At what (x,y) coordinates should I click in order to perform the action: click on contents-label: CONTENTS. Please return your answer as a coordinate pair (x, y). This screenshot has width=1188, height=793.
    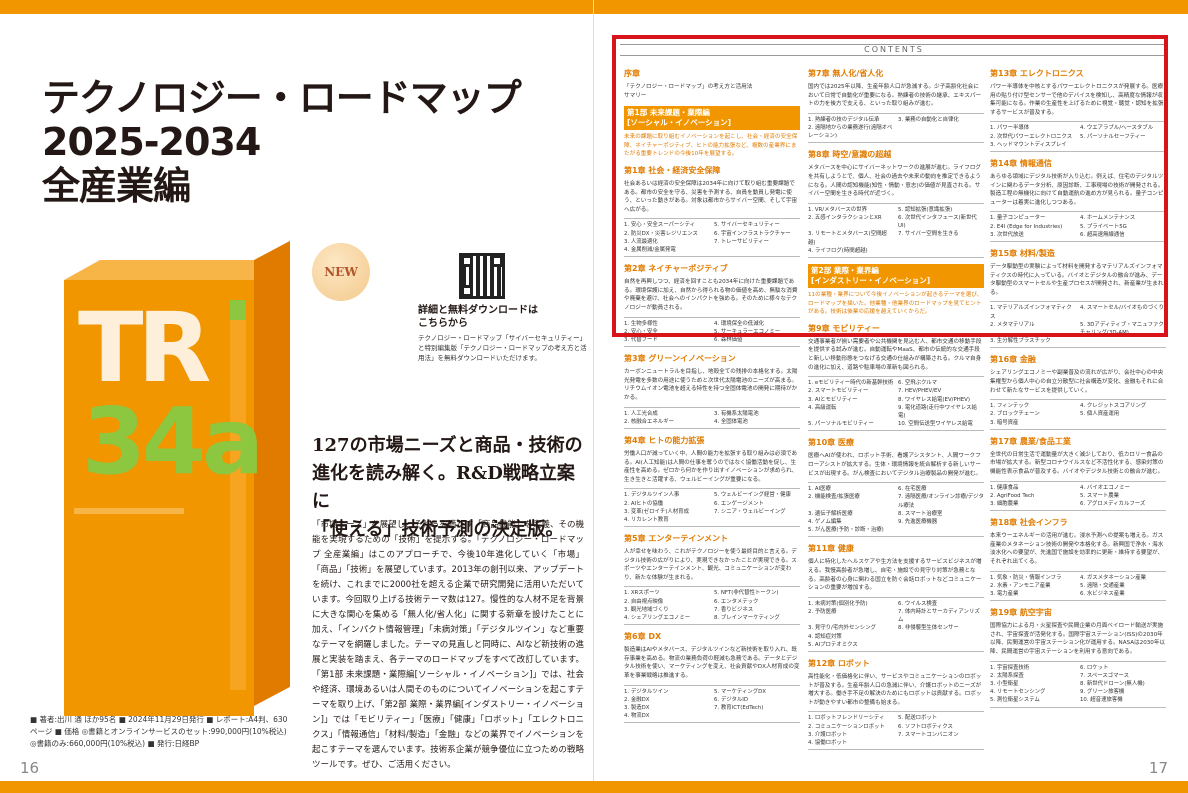
    Looking at the image, I should click on (894, 50).